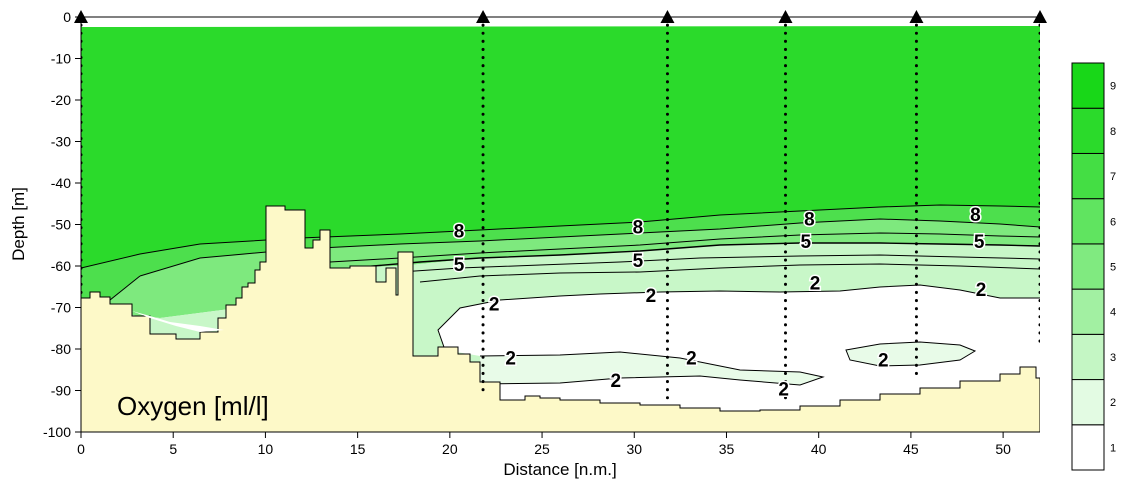  I want to click on x-tick-label: 20, so click(450, 449).